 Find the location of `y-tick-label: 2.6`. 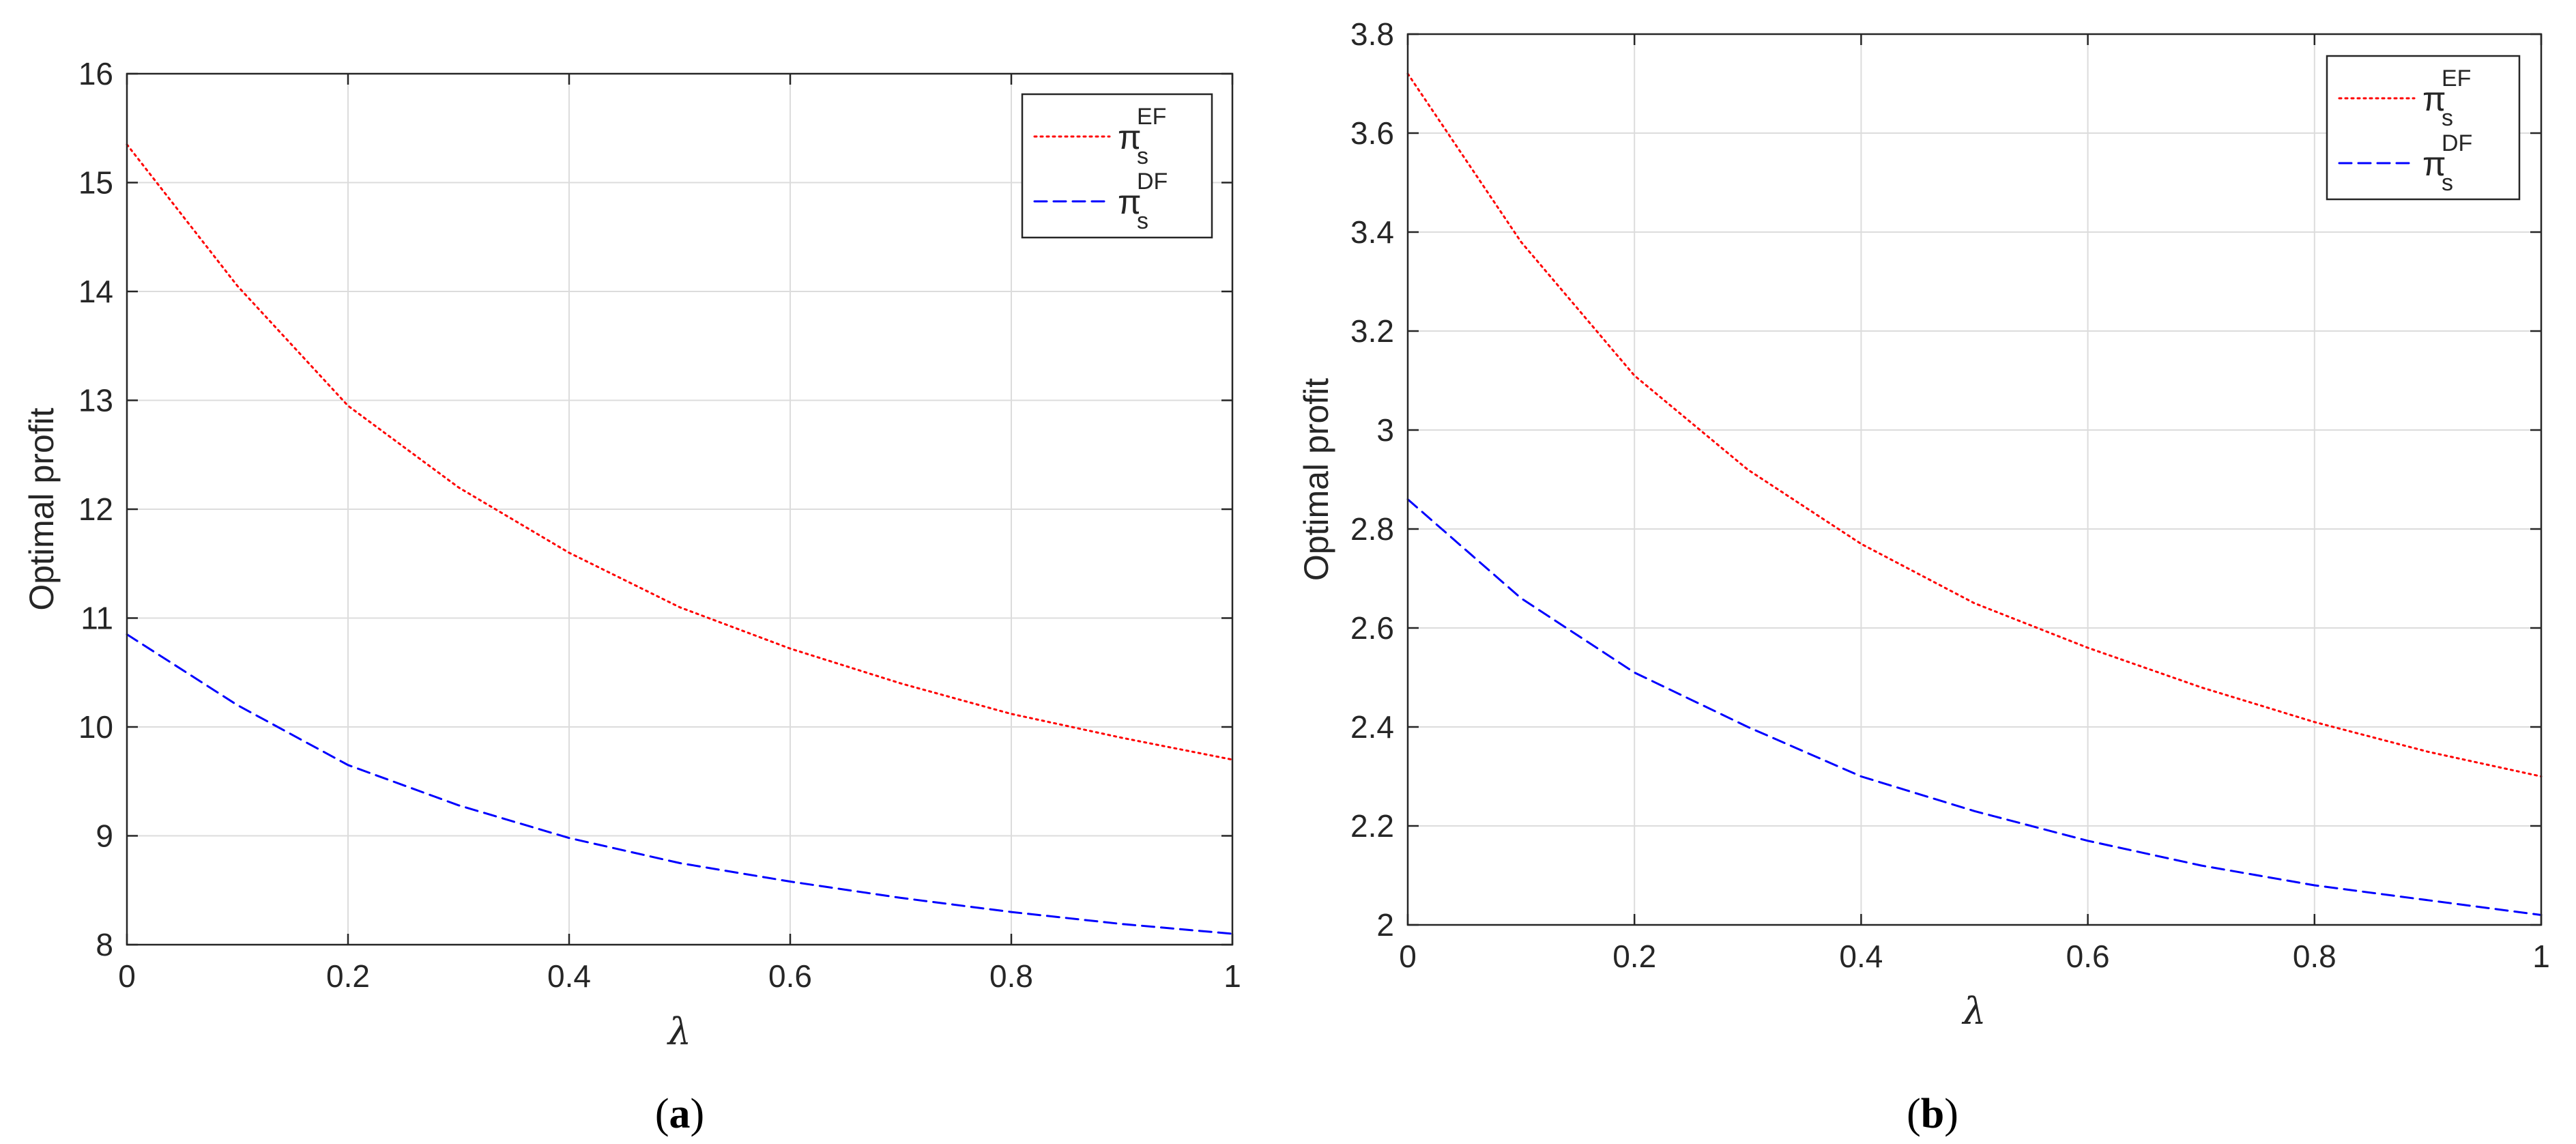

y-tick-label: 2.6 is located at coordinates (1372, 628).